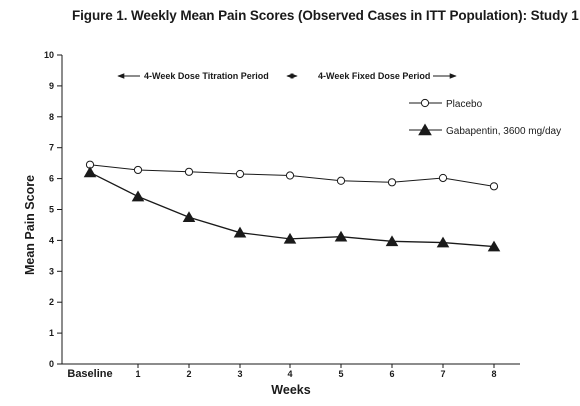  I want to click on y-tick-label: 2, so click(51, 302).